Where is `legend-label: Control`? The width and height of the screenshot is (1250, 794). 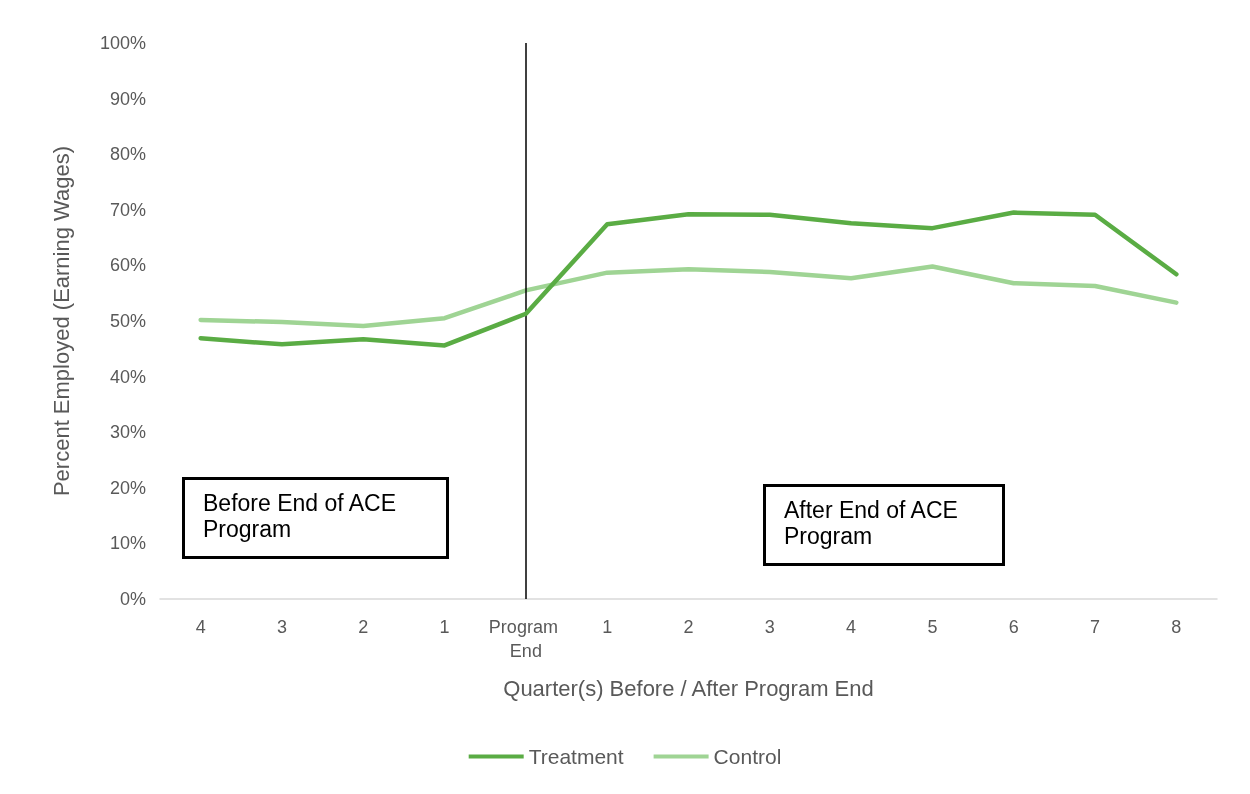
legend-label: Control is located at coordinates (747, 756).